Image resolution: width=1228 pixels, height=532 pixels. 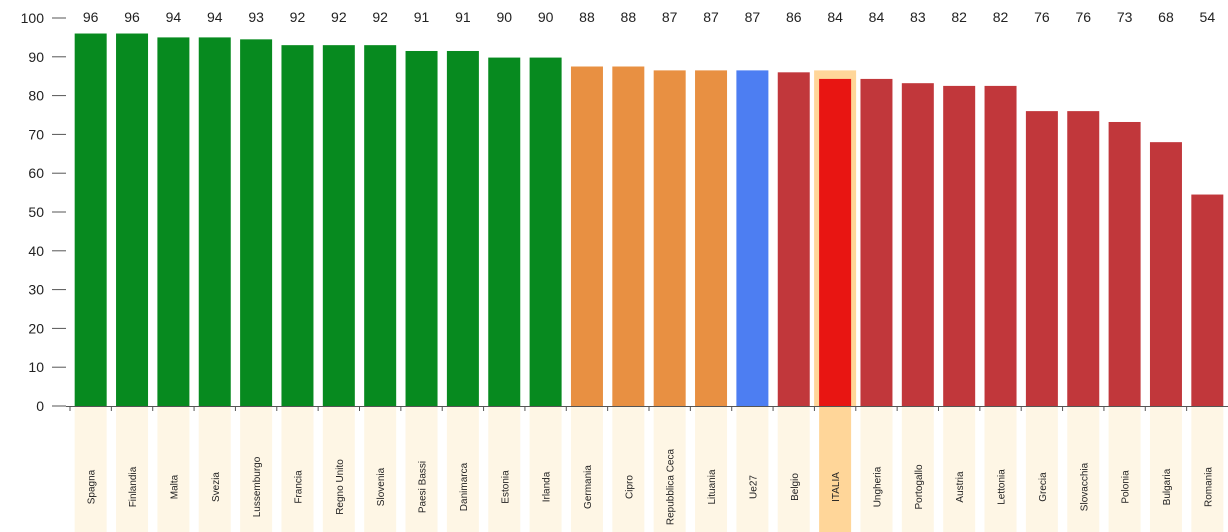 What do you see at coordinates (505, 487) in the screenshot?
I see `category-label: Estonia` at bounding box center [505, 487].